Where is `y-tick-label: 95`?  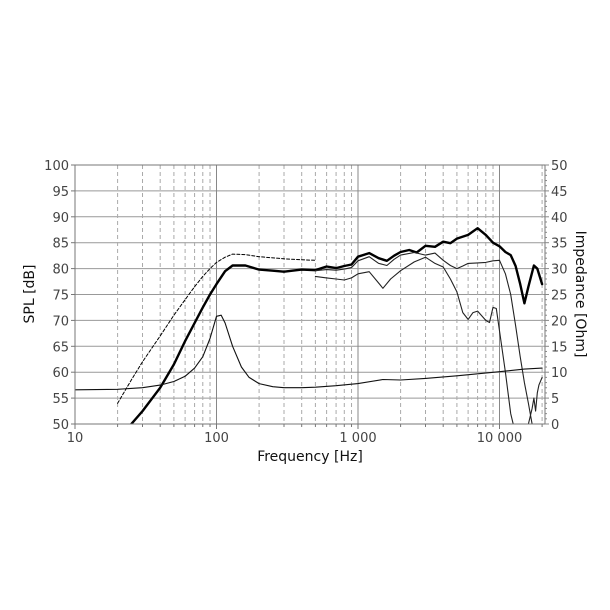 y-tick-label: 95 is located at coordinates (60, 192).